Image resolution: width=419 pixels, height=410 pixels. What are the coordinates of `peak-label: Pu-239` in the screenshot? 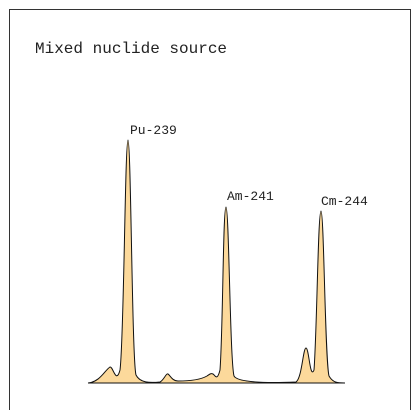 It's located at (153, 130).